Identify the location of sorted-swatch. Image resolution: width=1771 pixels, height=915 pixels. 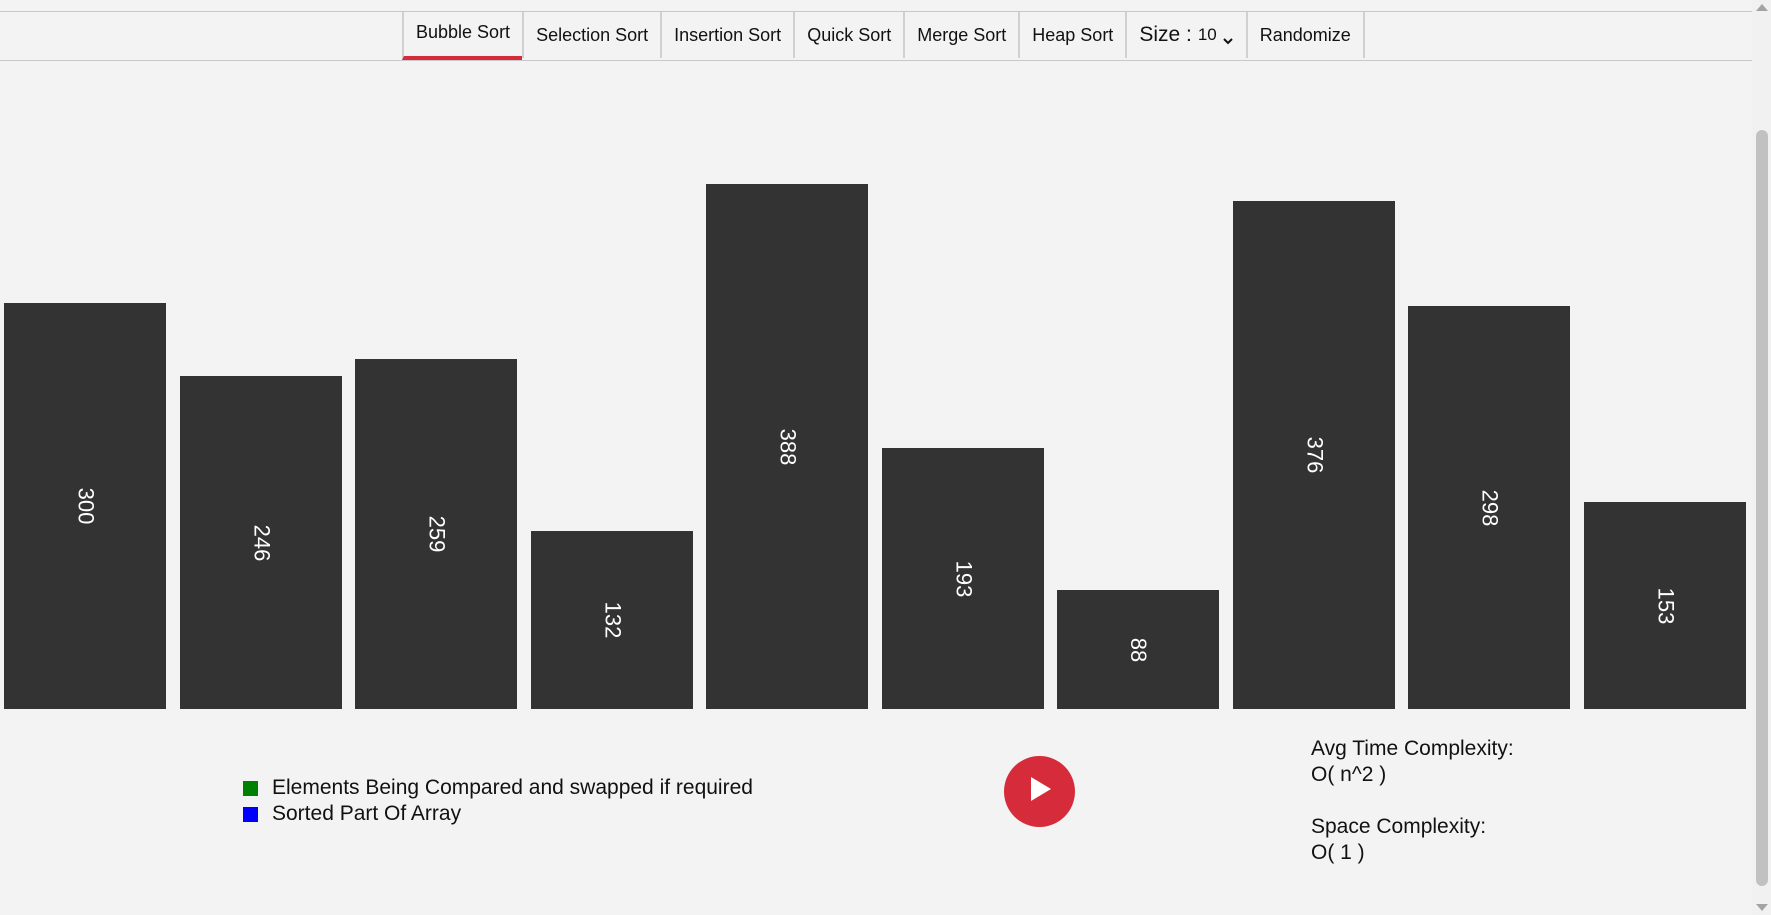
(250, 814).